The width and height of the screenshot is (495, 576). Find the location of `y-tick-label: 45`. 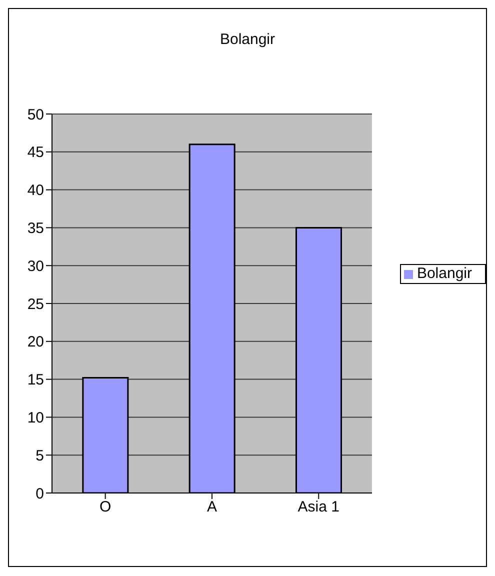

y-tick-label: 45 is located at coordinates (35, 153).